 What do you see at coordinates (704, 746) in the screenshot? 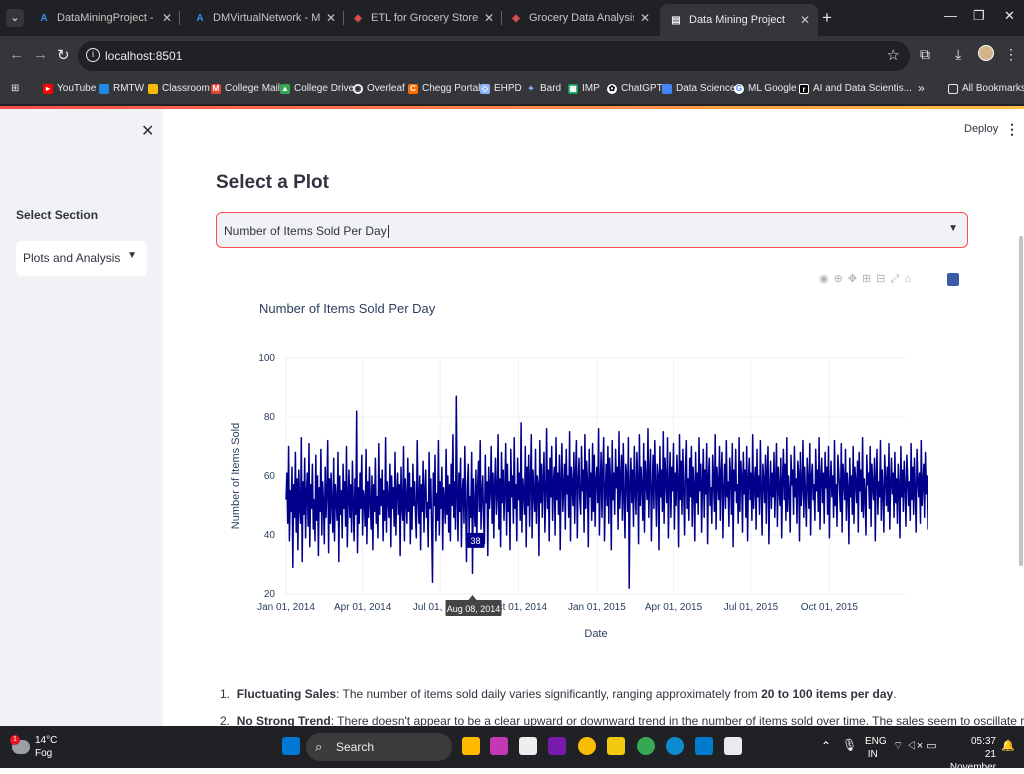
I see `vscode-icon` at bounding box center [704, 746].